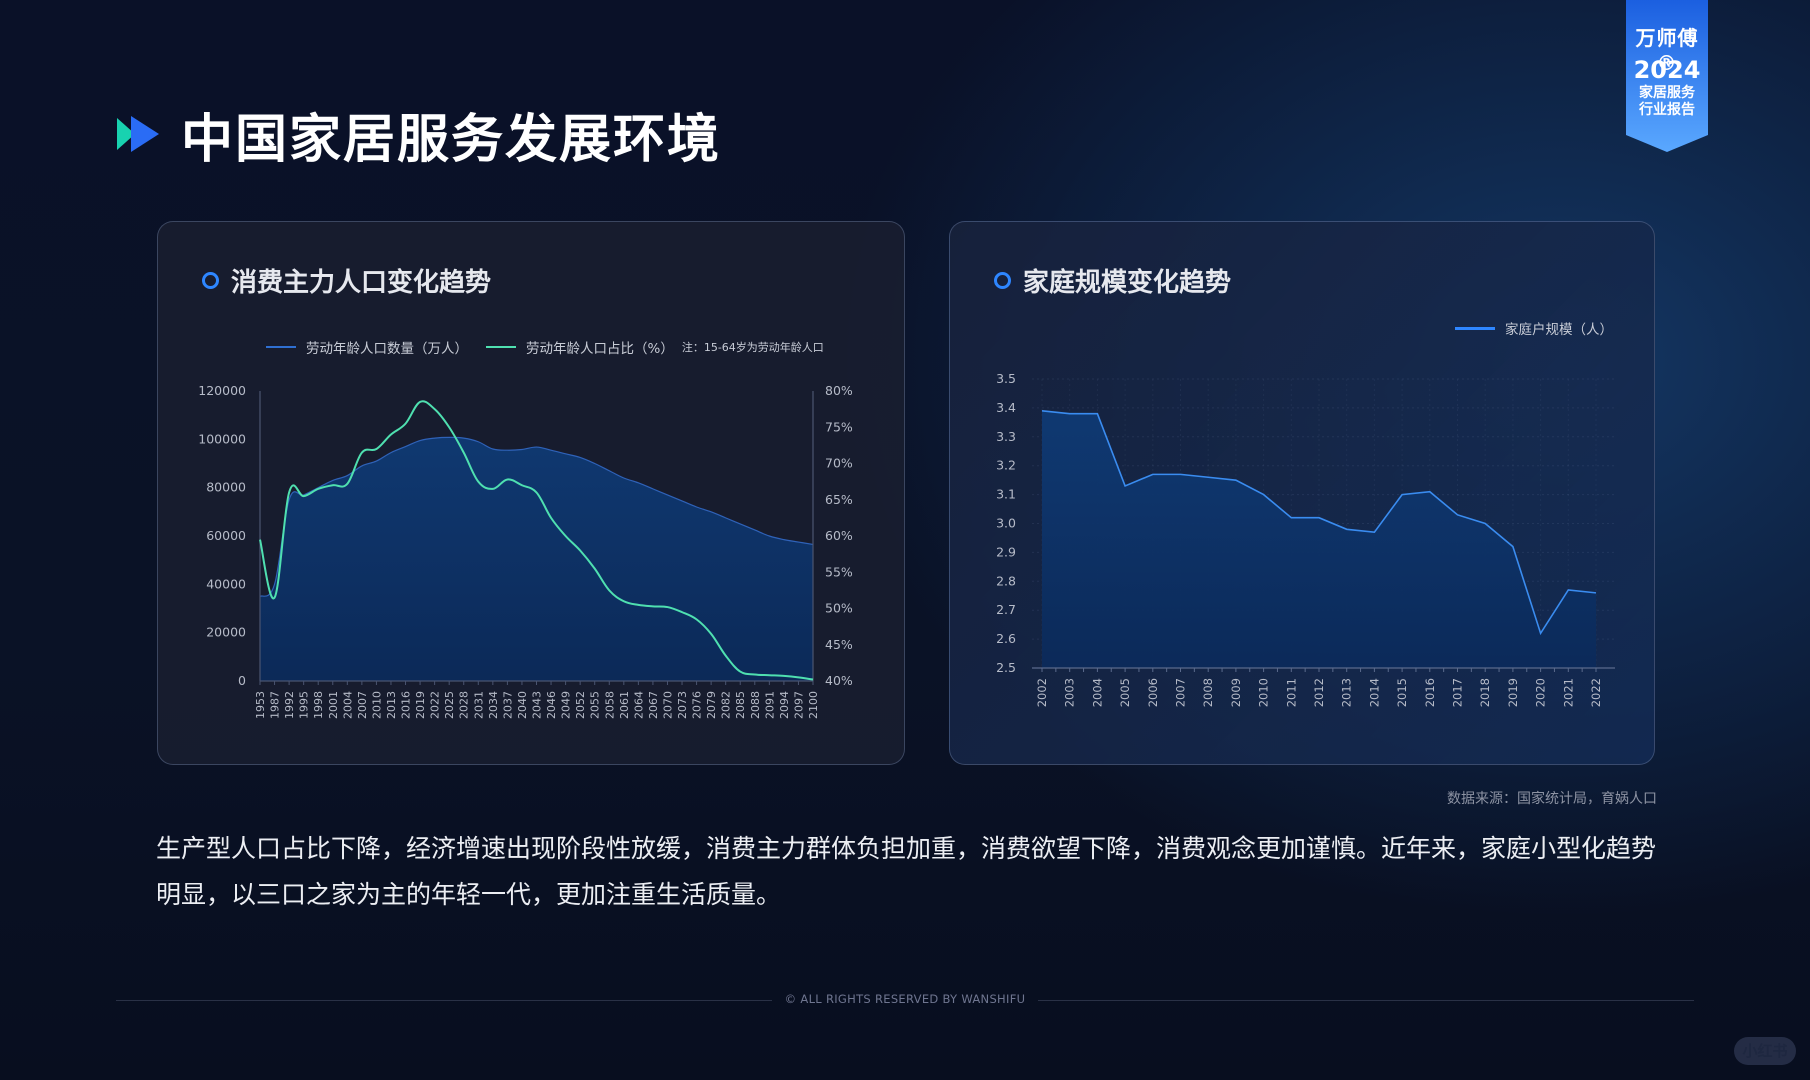 The width and height of the screenshot is (1810, 1080). Describe the element at coordinates (1006, 407) in the screenshot. I see `svg-text: 3.4` at that location.